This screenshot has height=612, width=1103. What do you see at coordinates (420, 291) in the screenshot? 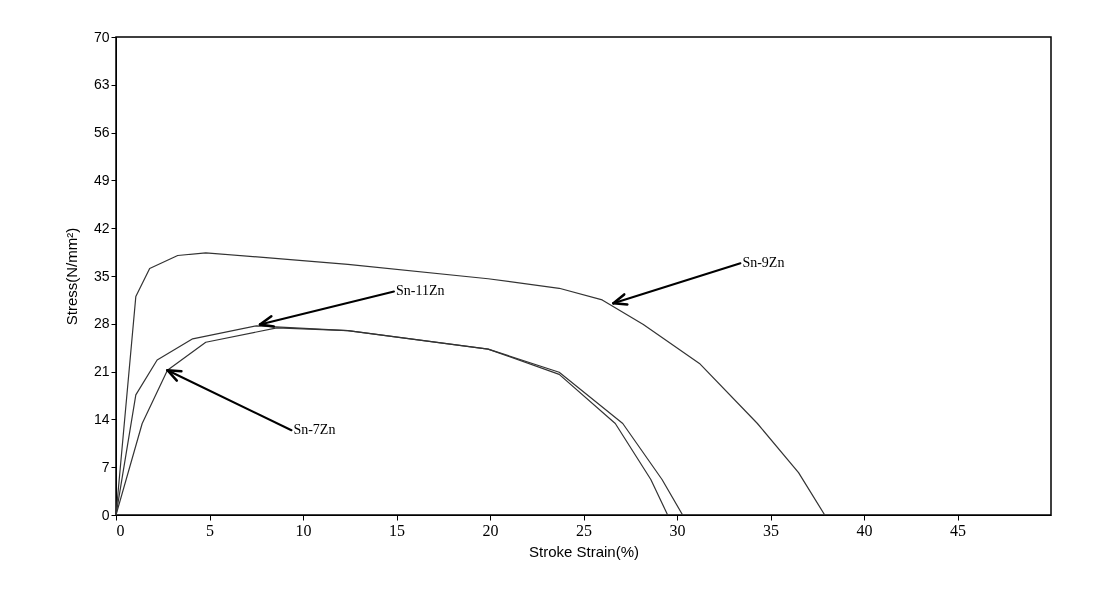
I see `annotation: Sn-11Zn` at bounding box center [420, 291].